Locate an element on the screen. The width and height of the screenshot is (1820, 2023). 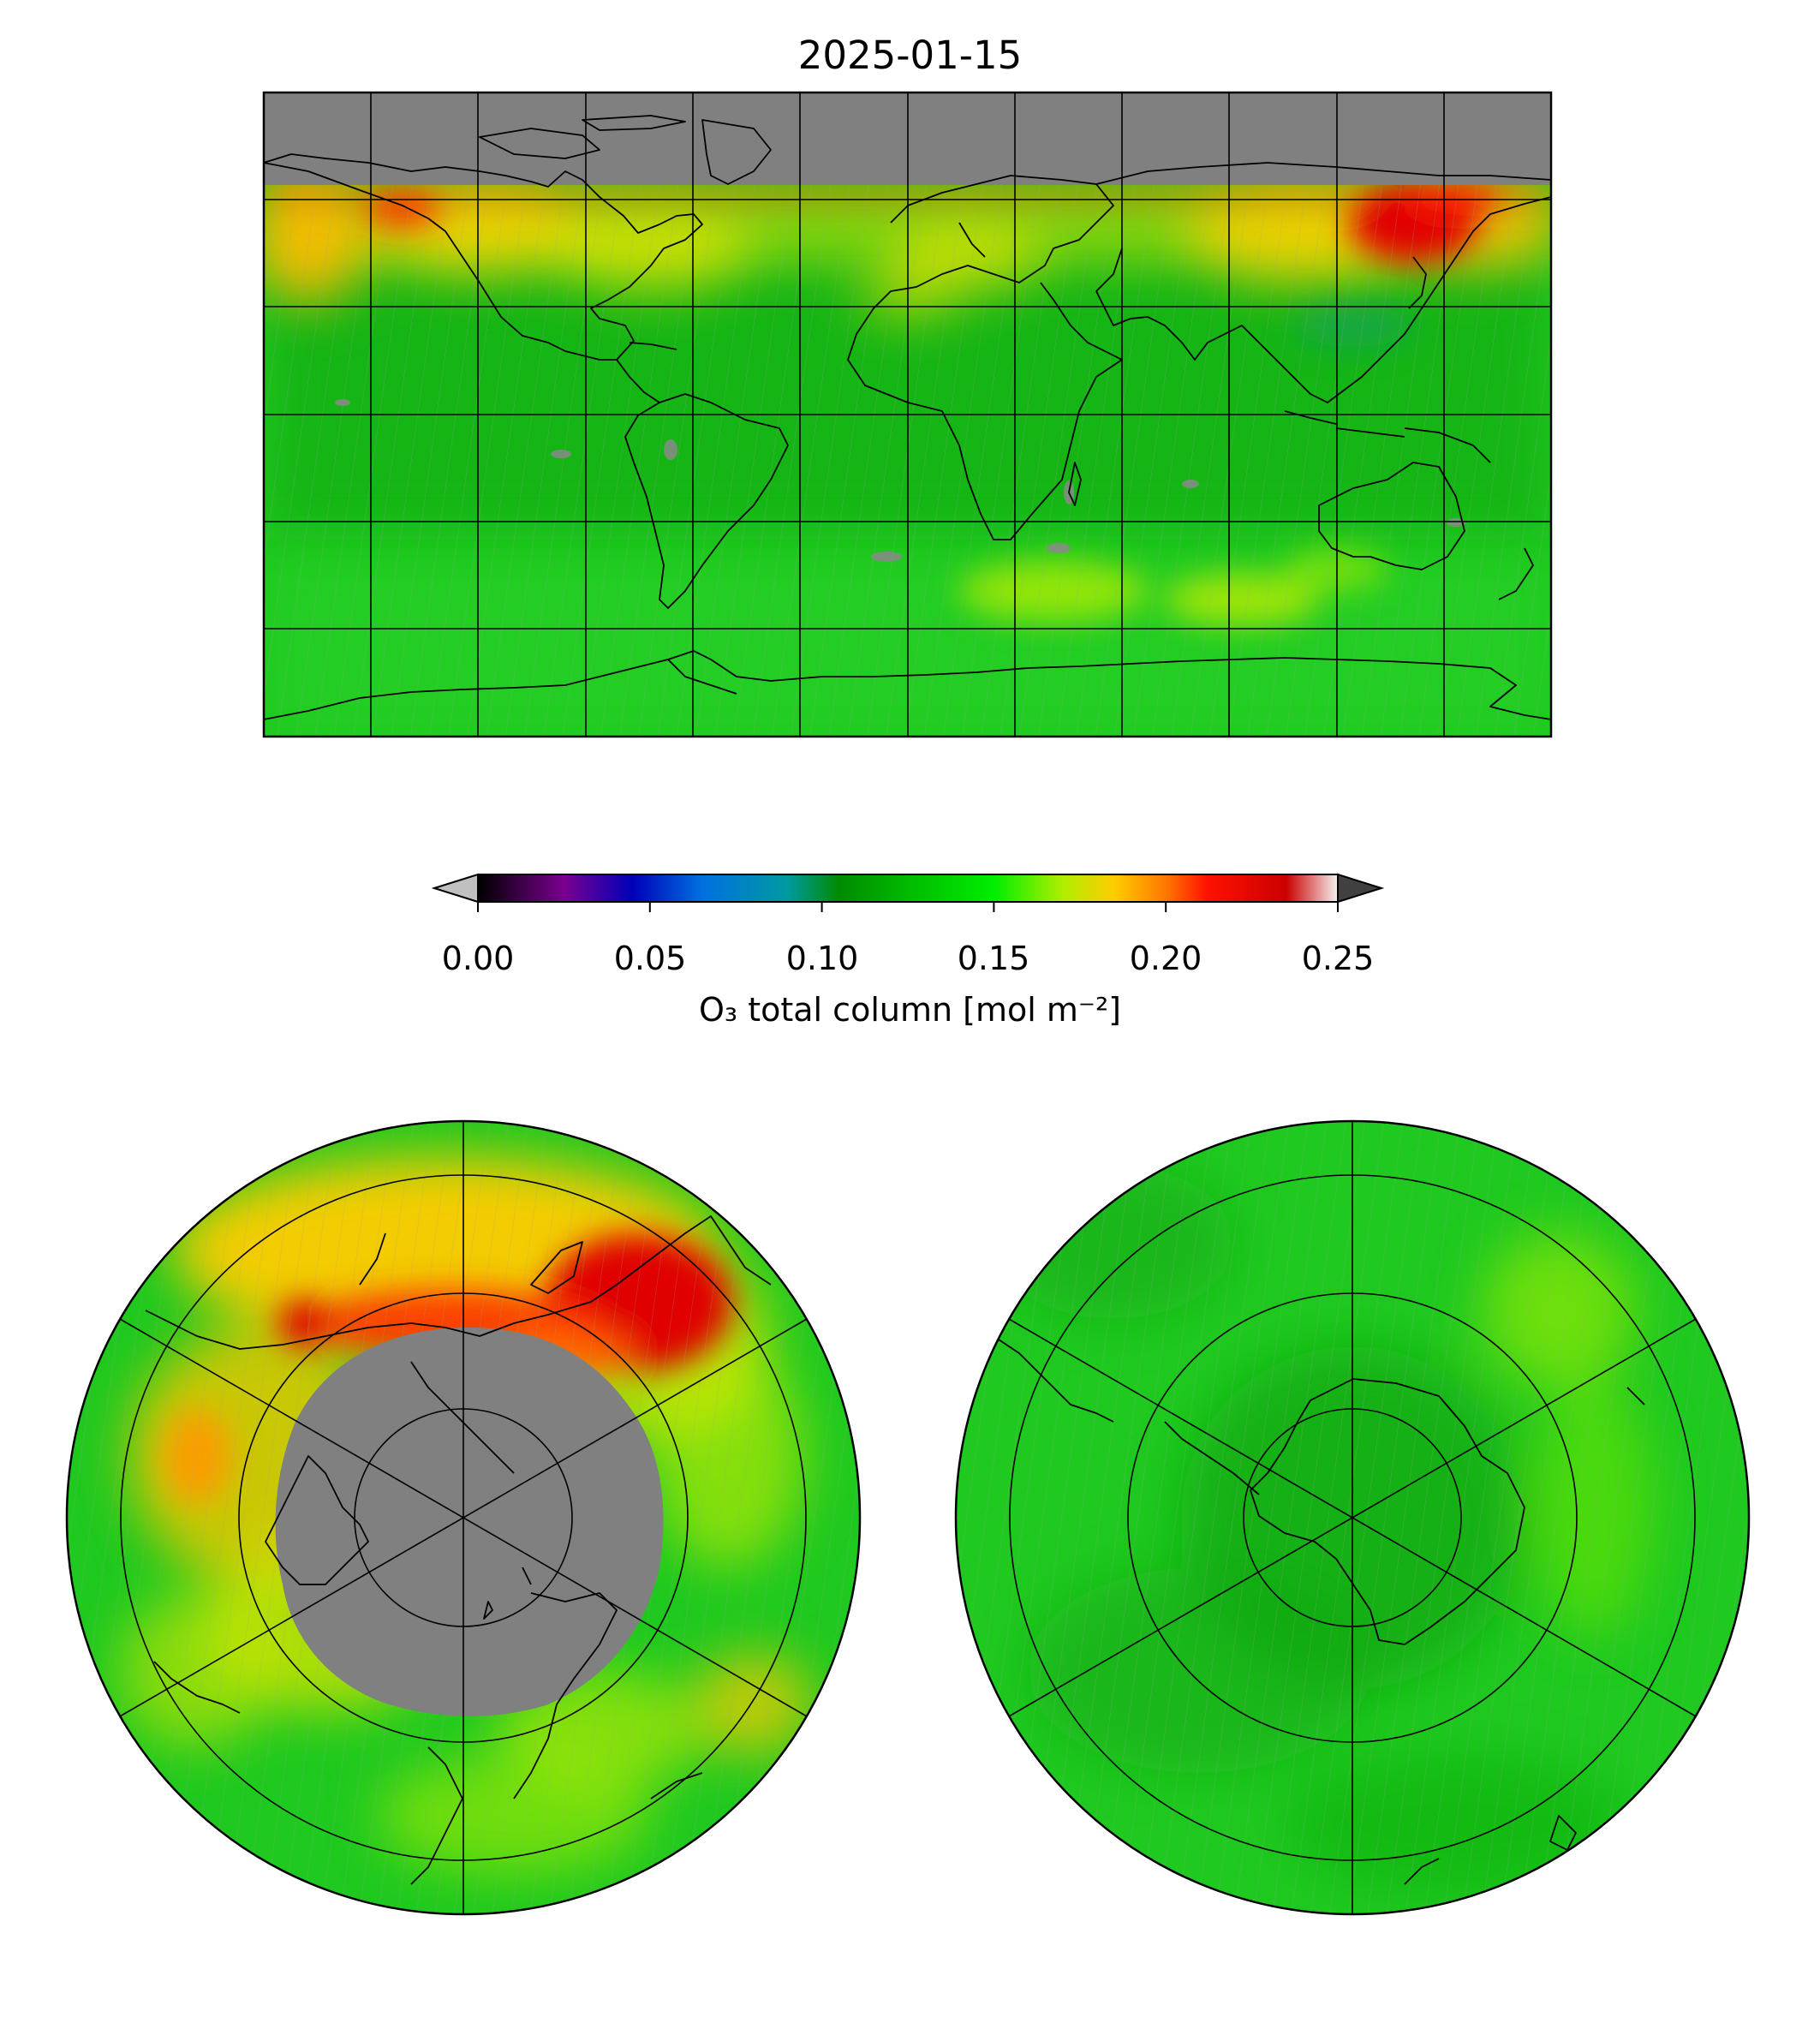
colorbar-tick-label: 0.20 is located at coordinates (1165, 958).